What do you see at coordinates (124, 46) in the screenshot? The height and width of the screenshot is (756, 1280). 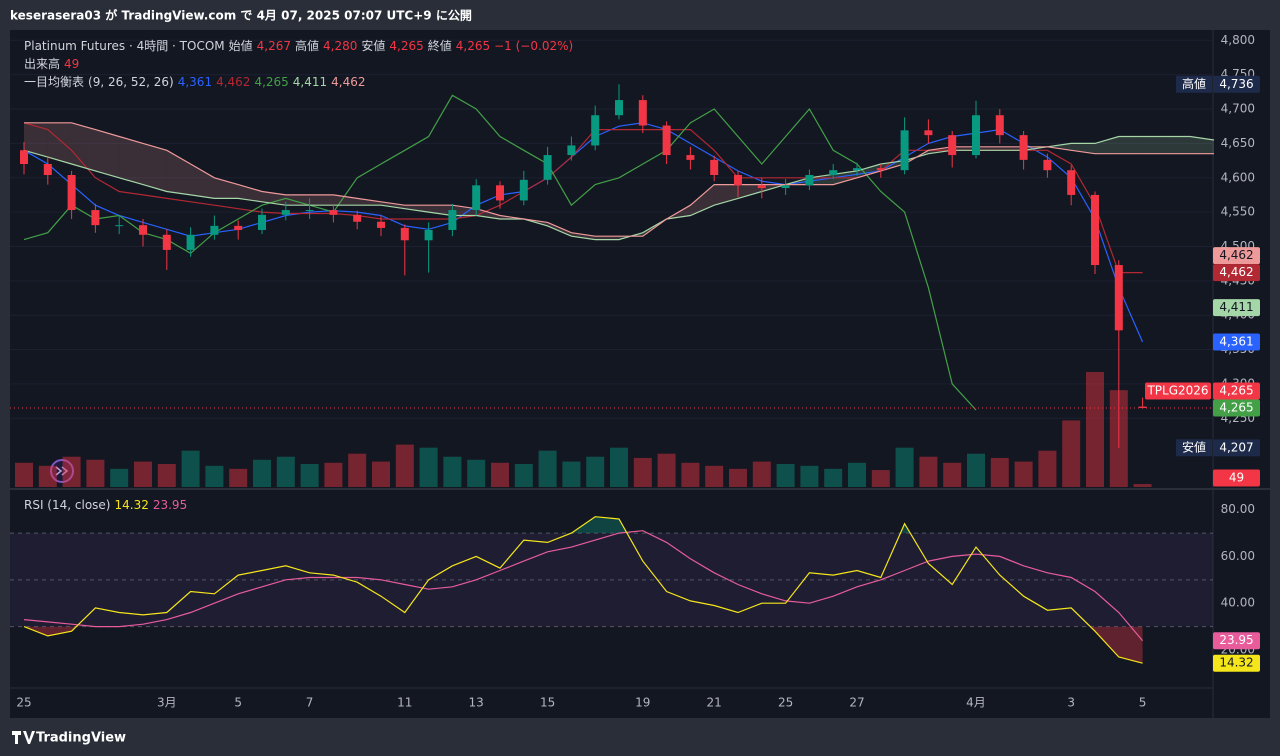 I see `legend-title: Platinum Futures · 4時間 · TOCOM` at bounding box center [124, 46].